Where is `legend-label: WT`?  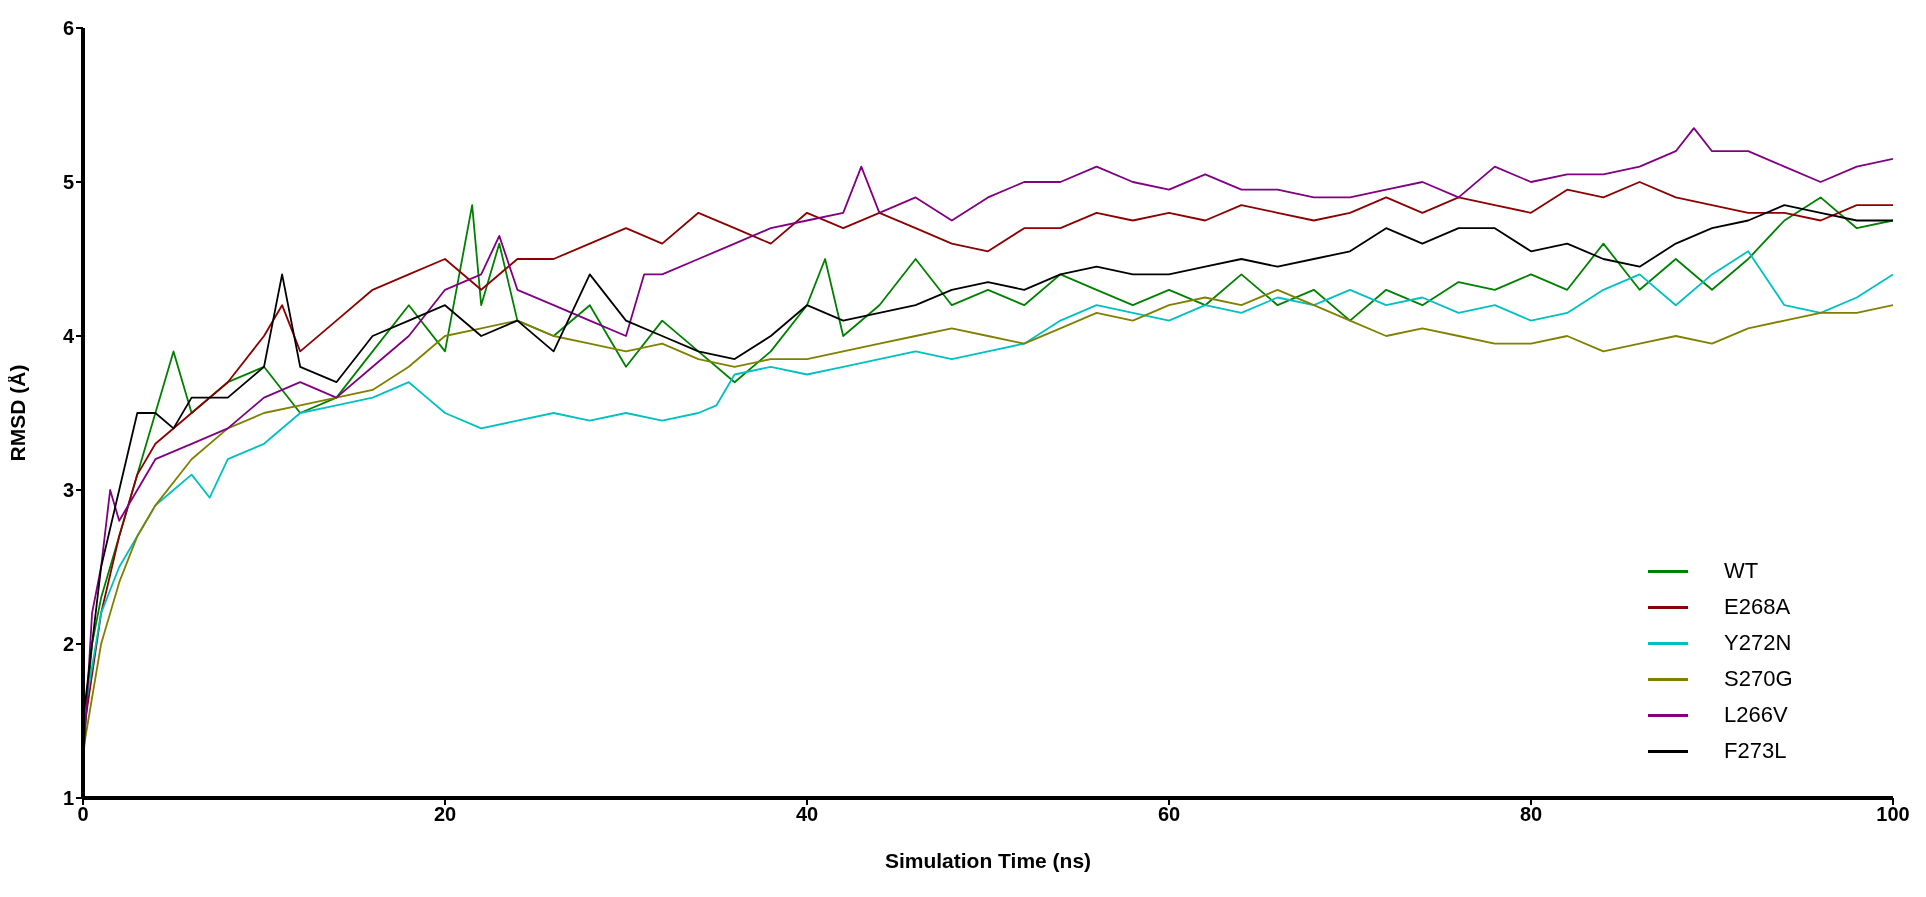
legend-label: WT is located at coordinates (1741, 571).